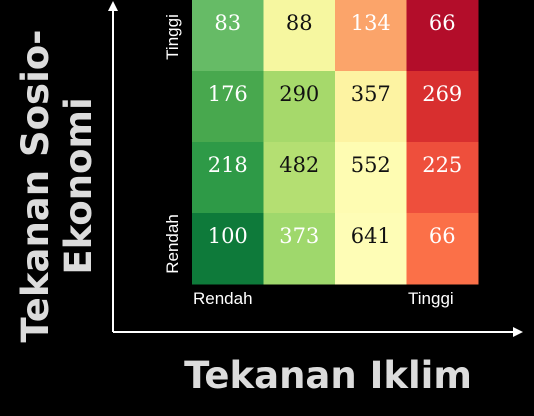 The image size is (534, 416). What do you see at coordinates (442, 165) in the screenshot?
I see `heatmap-cell-value-r2-c3: 225` at bounding box center [442, 165].